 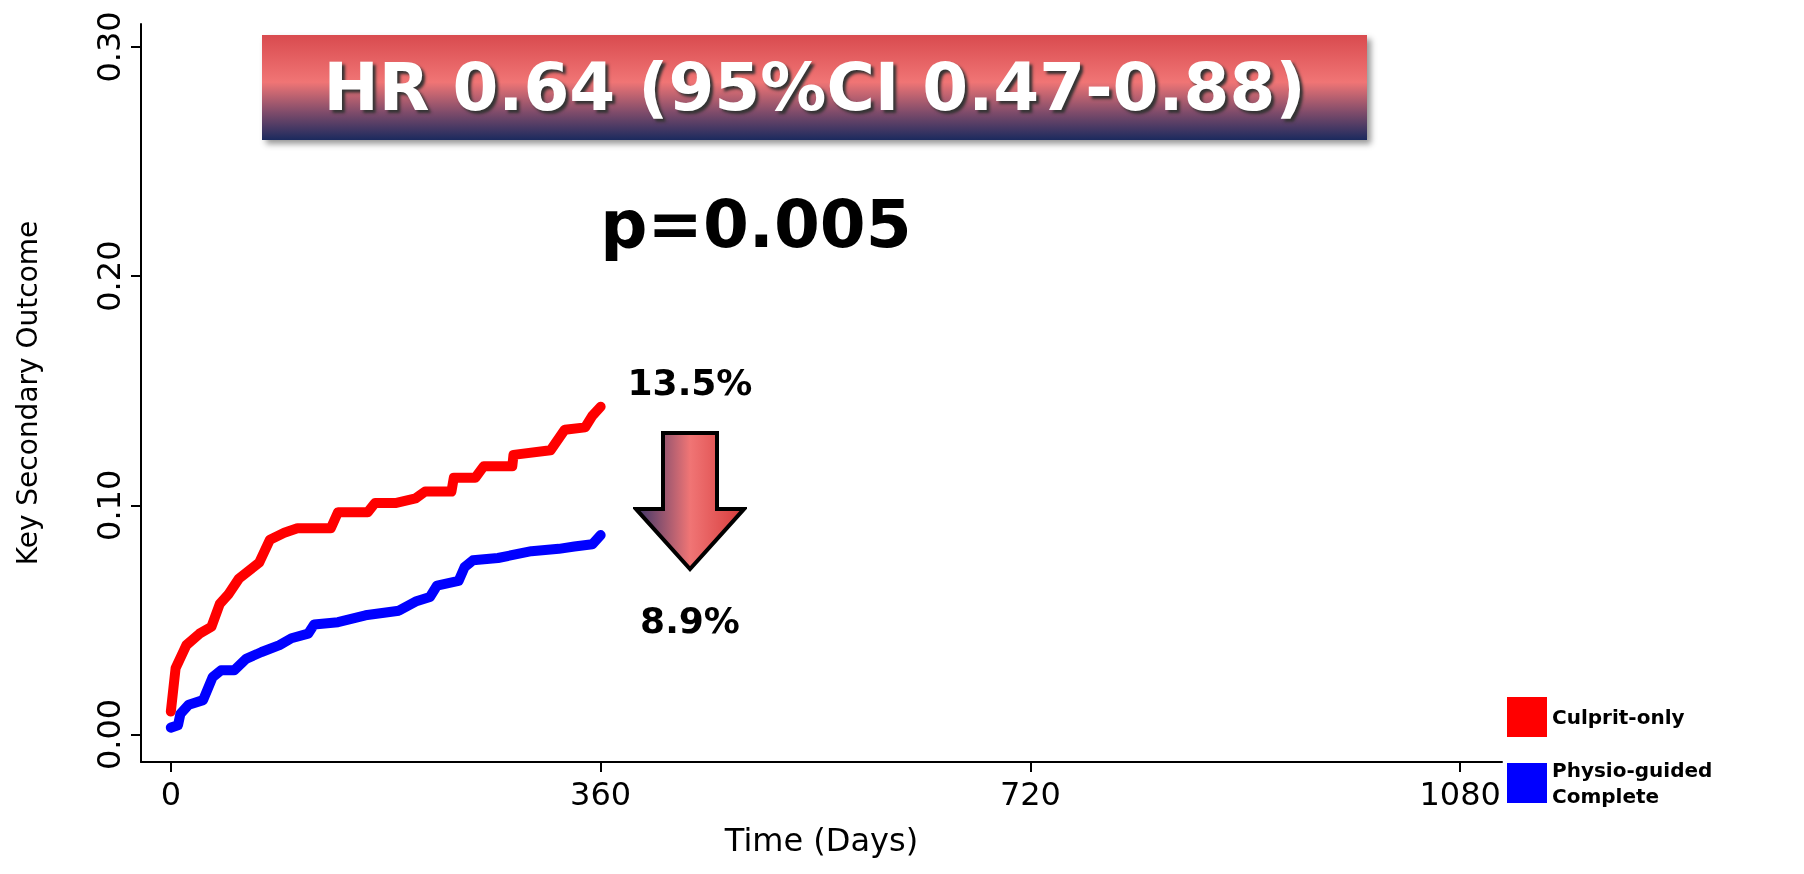 I want to click on y-axis-title: Key Secondary Outcome, so click(x=27, y=393).